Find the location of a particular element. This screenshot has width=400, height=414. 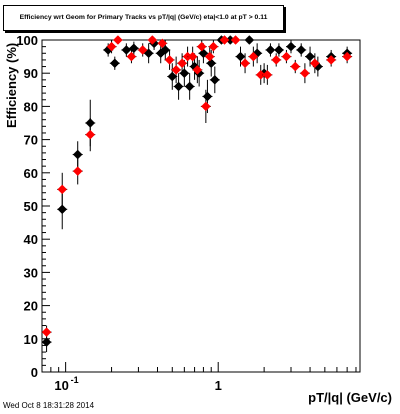

y-tick-label: 80 is located at coordinates (31, 106).